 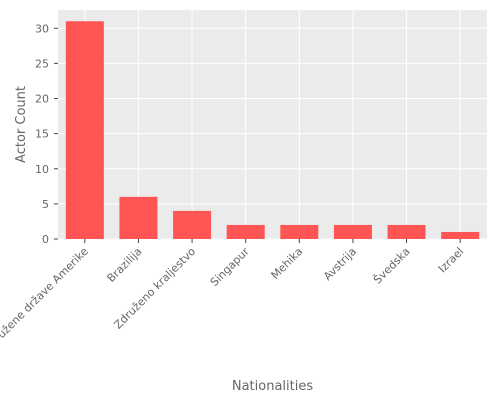 What do you see at coordinates (45, 204) in the screenshot?
I see `y-tick-label: 5` at bounding box center [45, 204].